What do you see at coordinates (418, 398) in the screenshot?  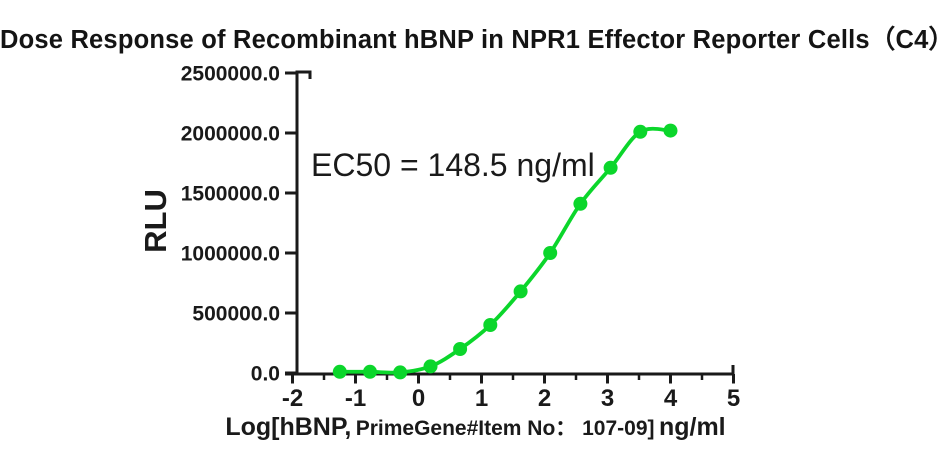 I see `x-tick-label: 0` at bounding box center [418, 398].